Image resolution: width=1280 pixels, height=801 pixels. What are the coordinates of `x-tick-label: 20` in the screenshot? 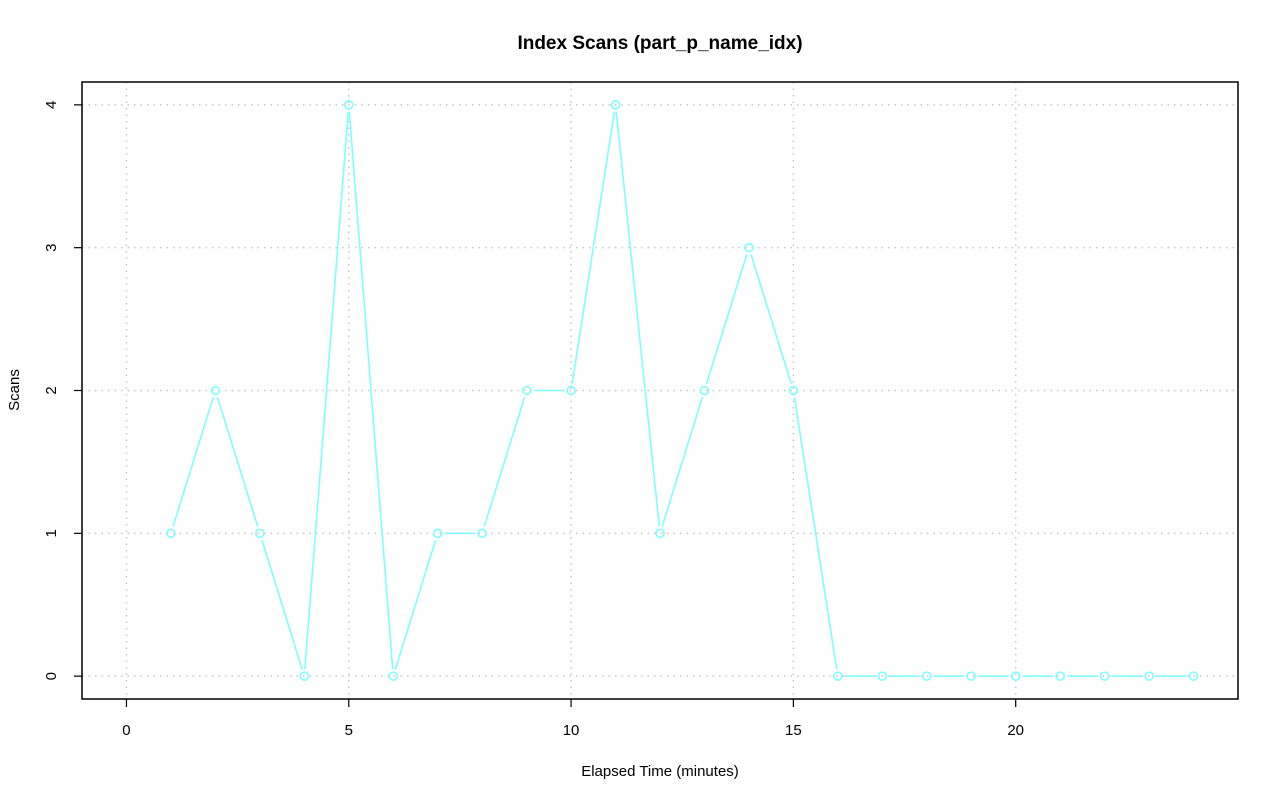 It's located at (1015, 730).